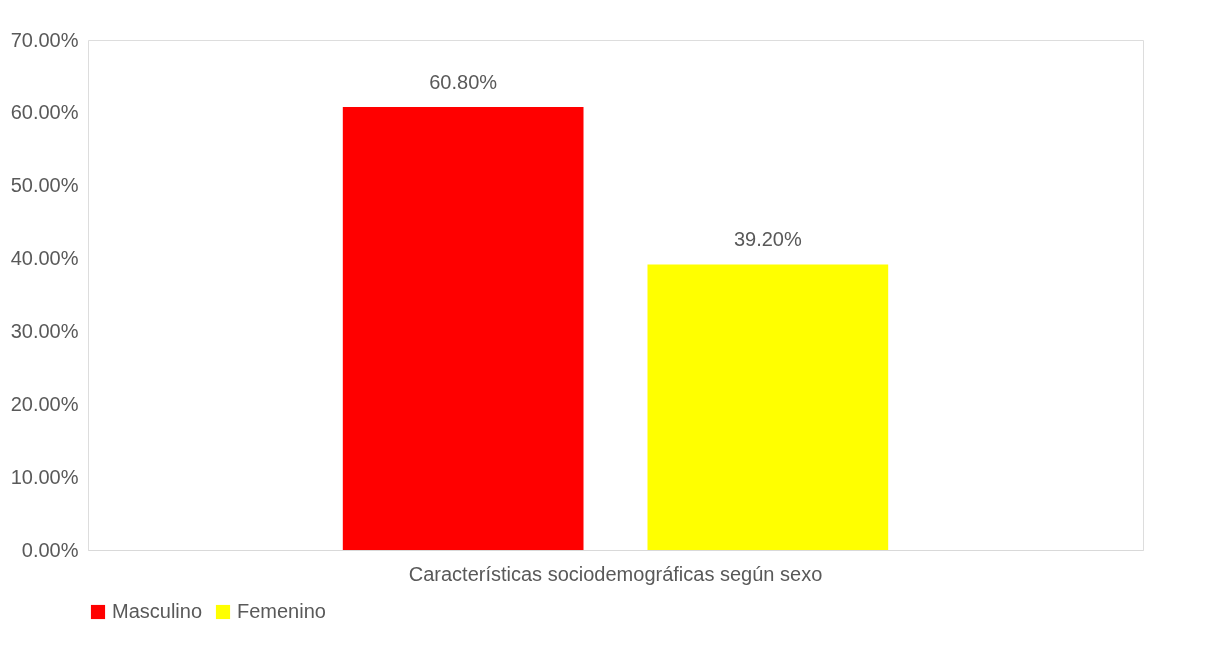  Describe the element at coordinates (50, 549) in the screenshot. I see `y-tick-label: 0.00%` at that location.